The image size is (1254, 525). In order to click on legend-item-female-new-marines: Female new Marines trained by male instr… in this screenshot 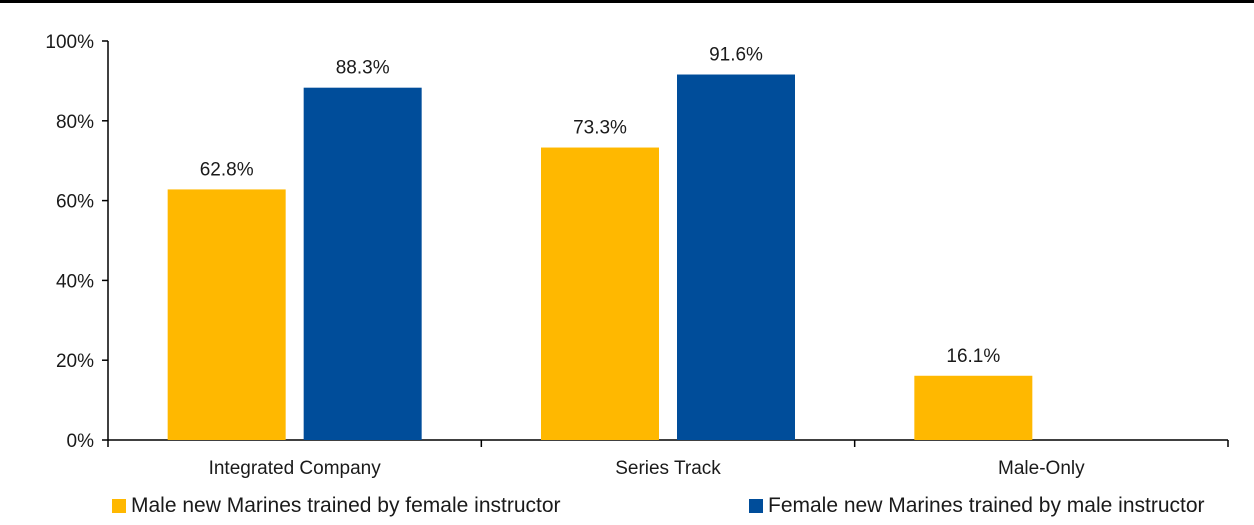, I will do `click(977, 506)`.